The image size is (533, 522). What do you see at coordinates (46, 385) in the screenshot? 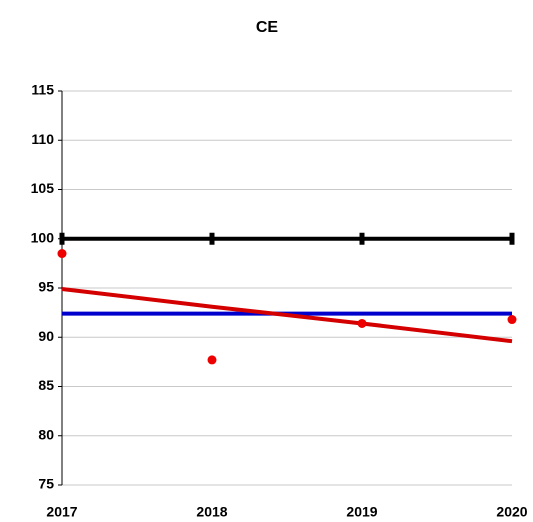
I see `y-tick-label: 85` at bounding box center [46, 385].